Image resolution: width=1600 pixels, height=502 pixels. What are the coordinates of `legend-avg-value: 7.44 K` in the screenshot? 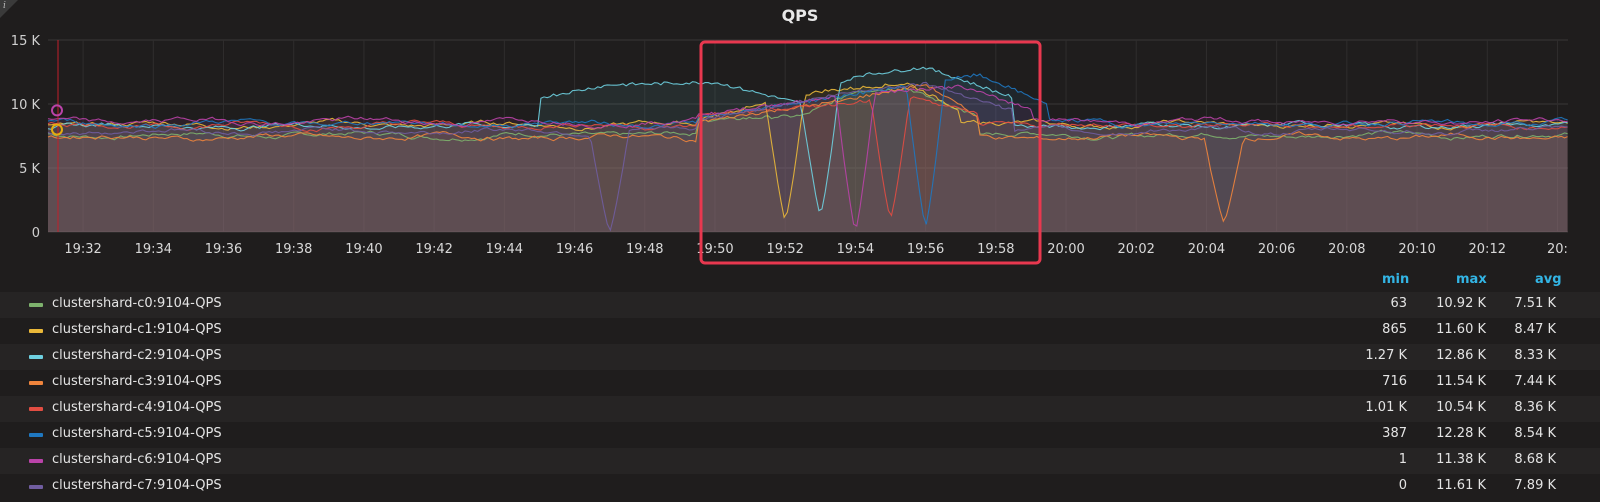 It's located at (1535, 381).